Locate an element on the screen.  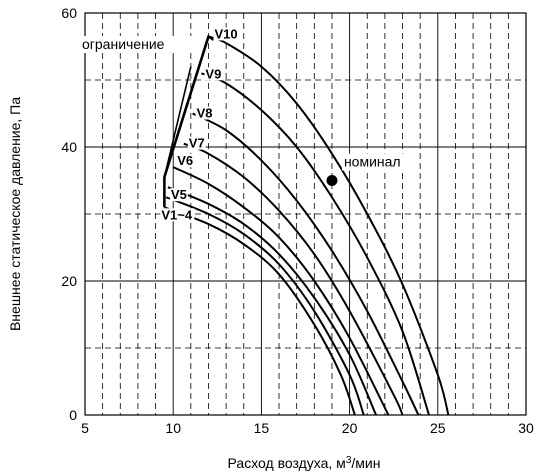
nominal-label: номинал is located at coordinates (372, 162).